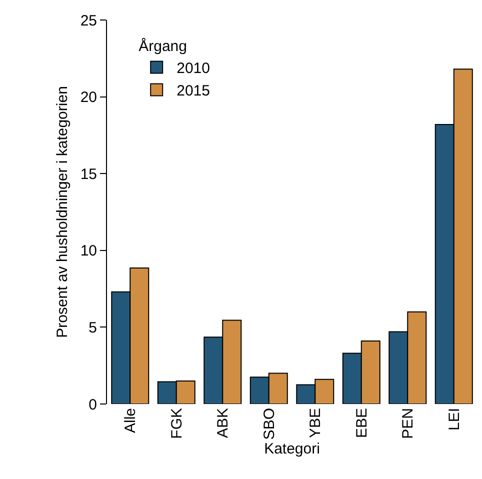 The width and height of the screenshot is (482, 479). Describe the element at coordinates (88, 174) in the screenshot. I see `y-tick-label: 15` at that location.